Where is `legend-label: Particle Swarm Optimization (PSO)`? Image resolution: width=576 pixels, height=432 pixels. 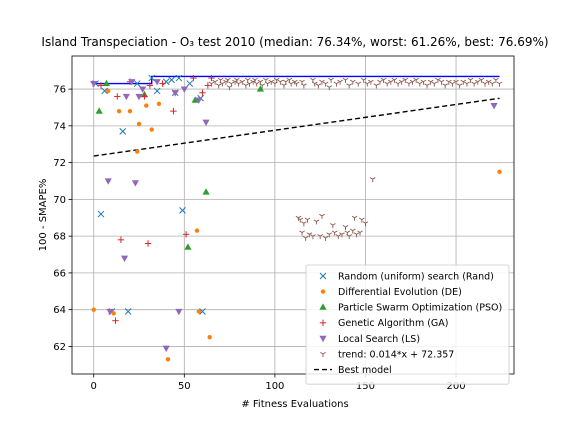
legend-label: Particle Swarm Optimization (PSO) is located at coordinates (420, 308).